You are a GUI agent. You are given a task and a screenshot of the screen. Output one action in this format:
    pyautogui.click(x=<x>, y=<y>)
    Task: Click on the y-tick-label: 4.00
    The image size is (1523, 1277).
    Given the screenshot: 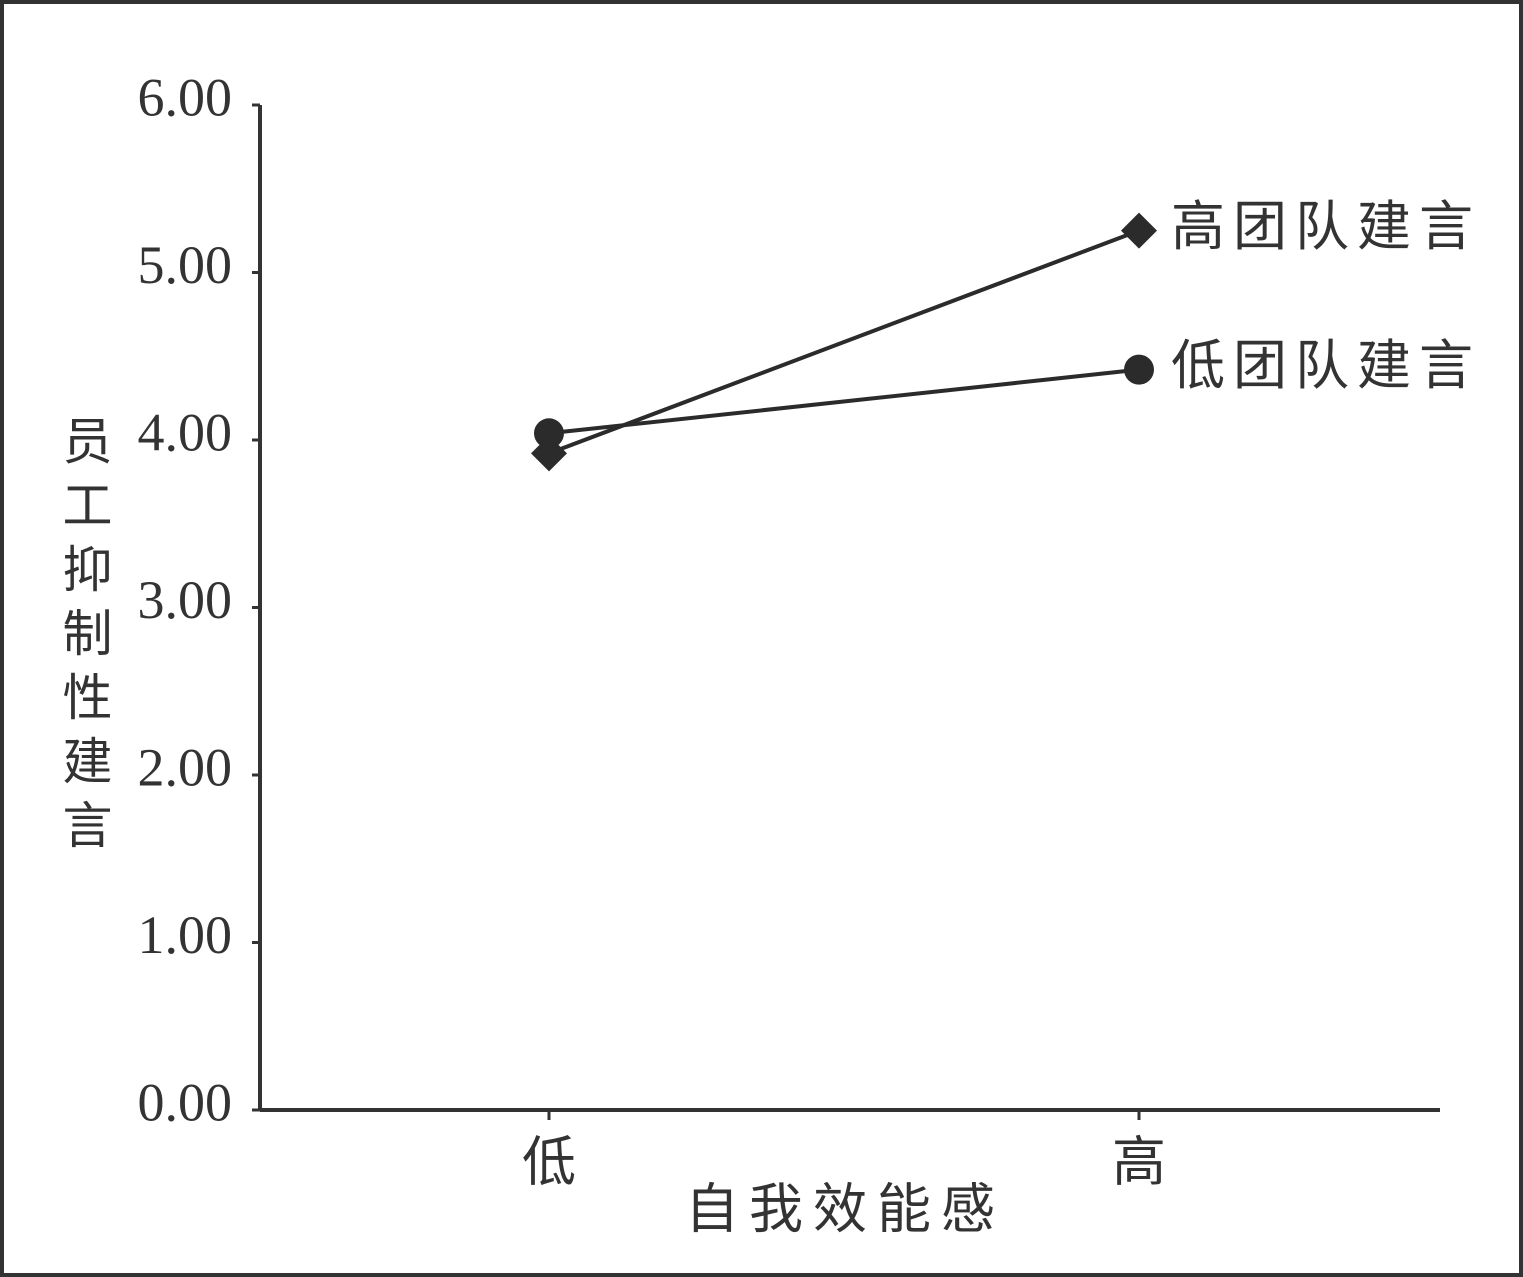 What is the action you would take?
    pyautogui.click(x=185, y=432)
    